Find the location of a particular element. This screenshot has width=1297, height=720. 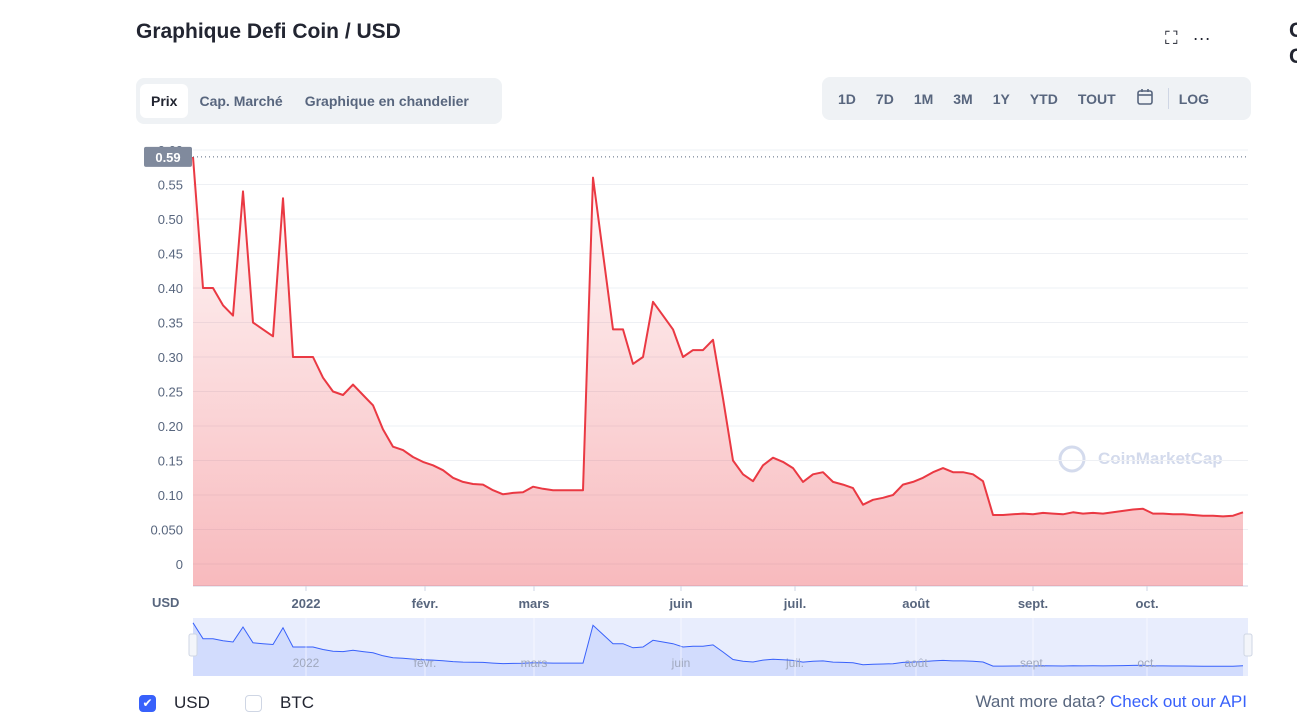

y-tick-label: 0.050 is located at coordinates (166, 530).